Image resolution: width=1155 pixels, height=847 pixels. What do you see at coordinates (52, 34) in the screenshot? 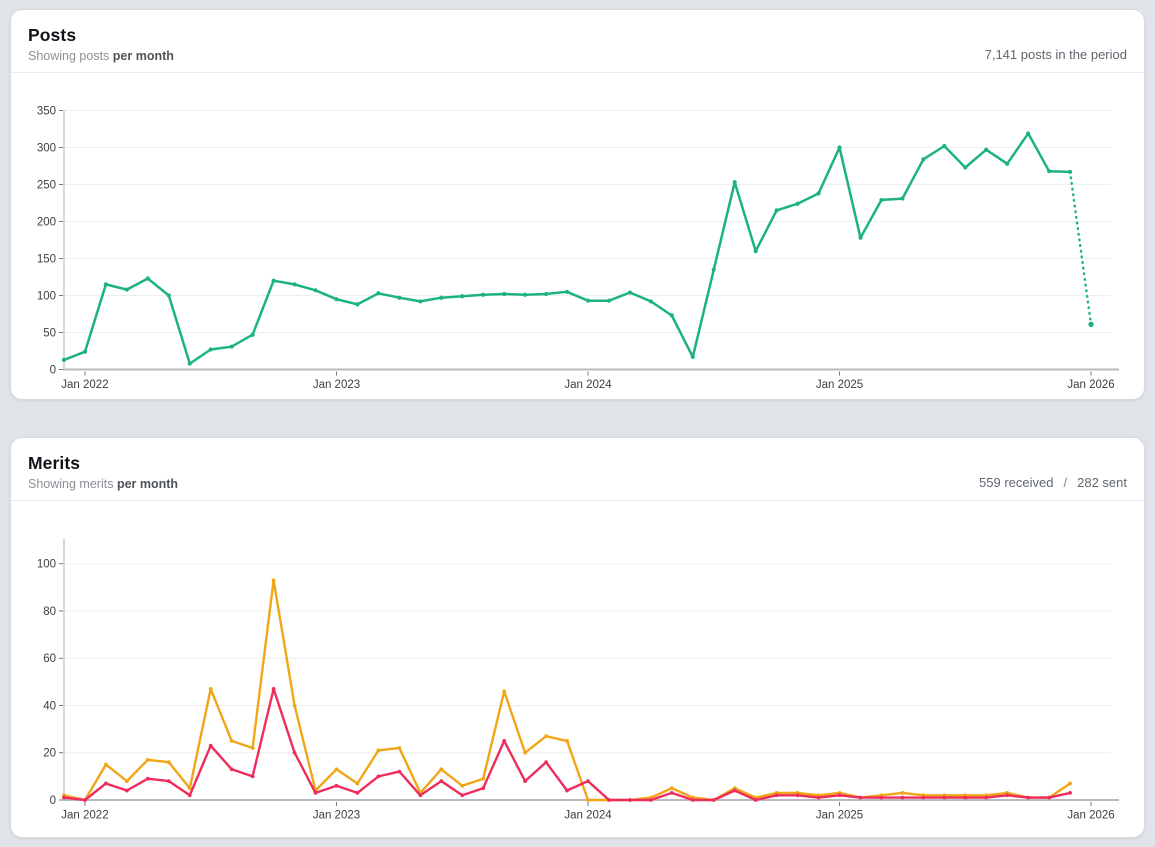
I see `posts-card-title: Posts` at bounding box center [52, 34].